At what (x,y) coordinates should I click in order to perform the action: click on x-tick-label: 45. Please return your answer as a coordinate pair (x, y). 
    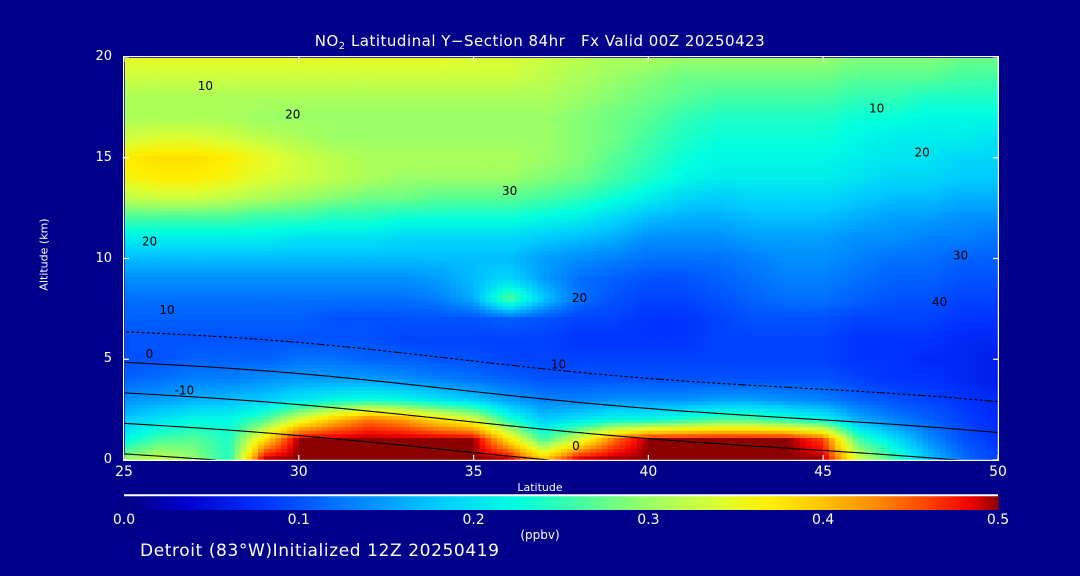
    Looking at the image, I should click on (823, 472).